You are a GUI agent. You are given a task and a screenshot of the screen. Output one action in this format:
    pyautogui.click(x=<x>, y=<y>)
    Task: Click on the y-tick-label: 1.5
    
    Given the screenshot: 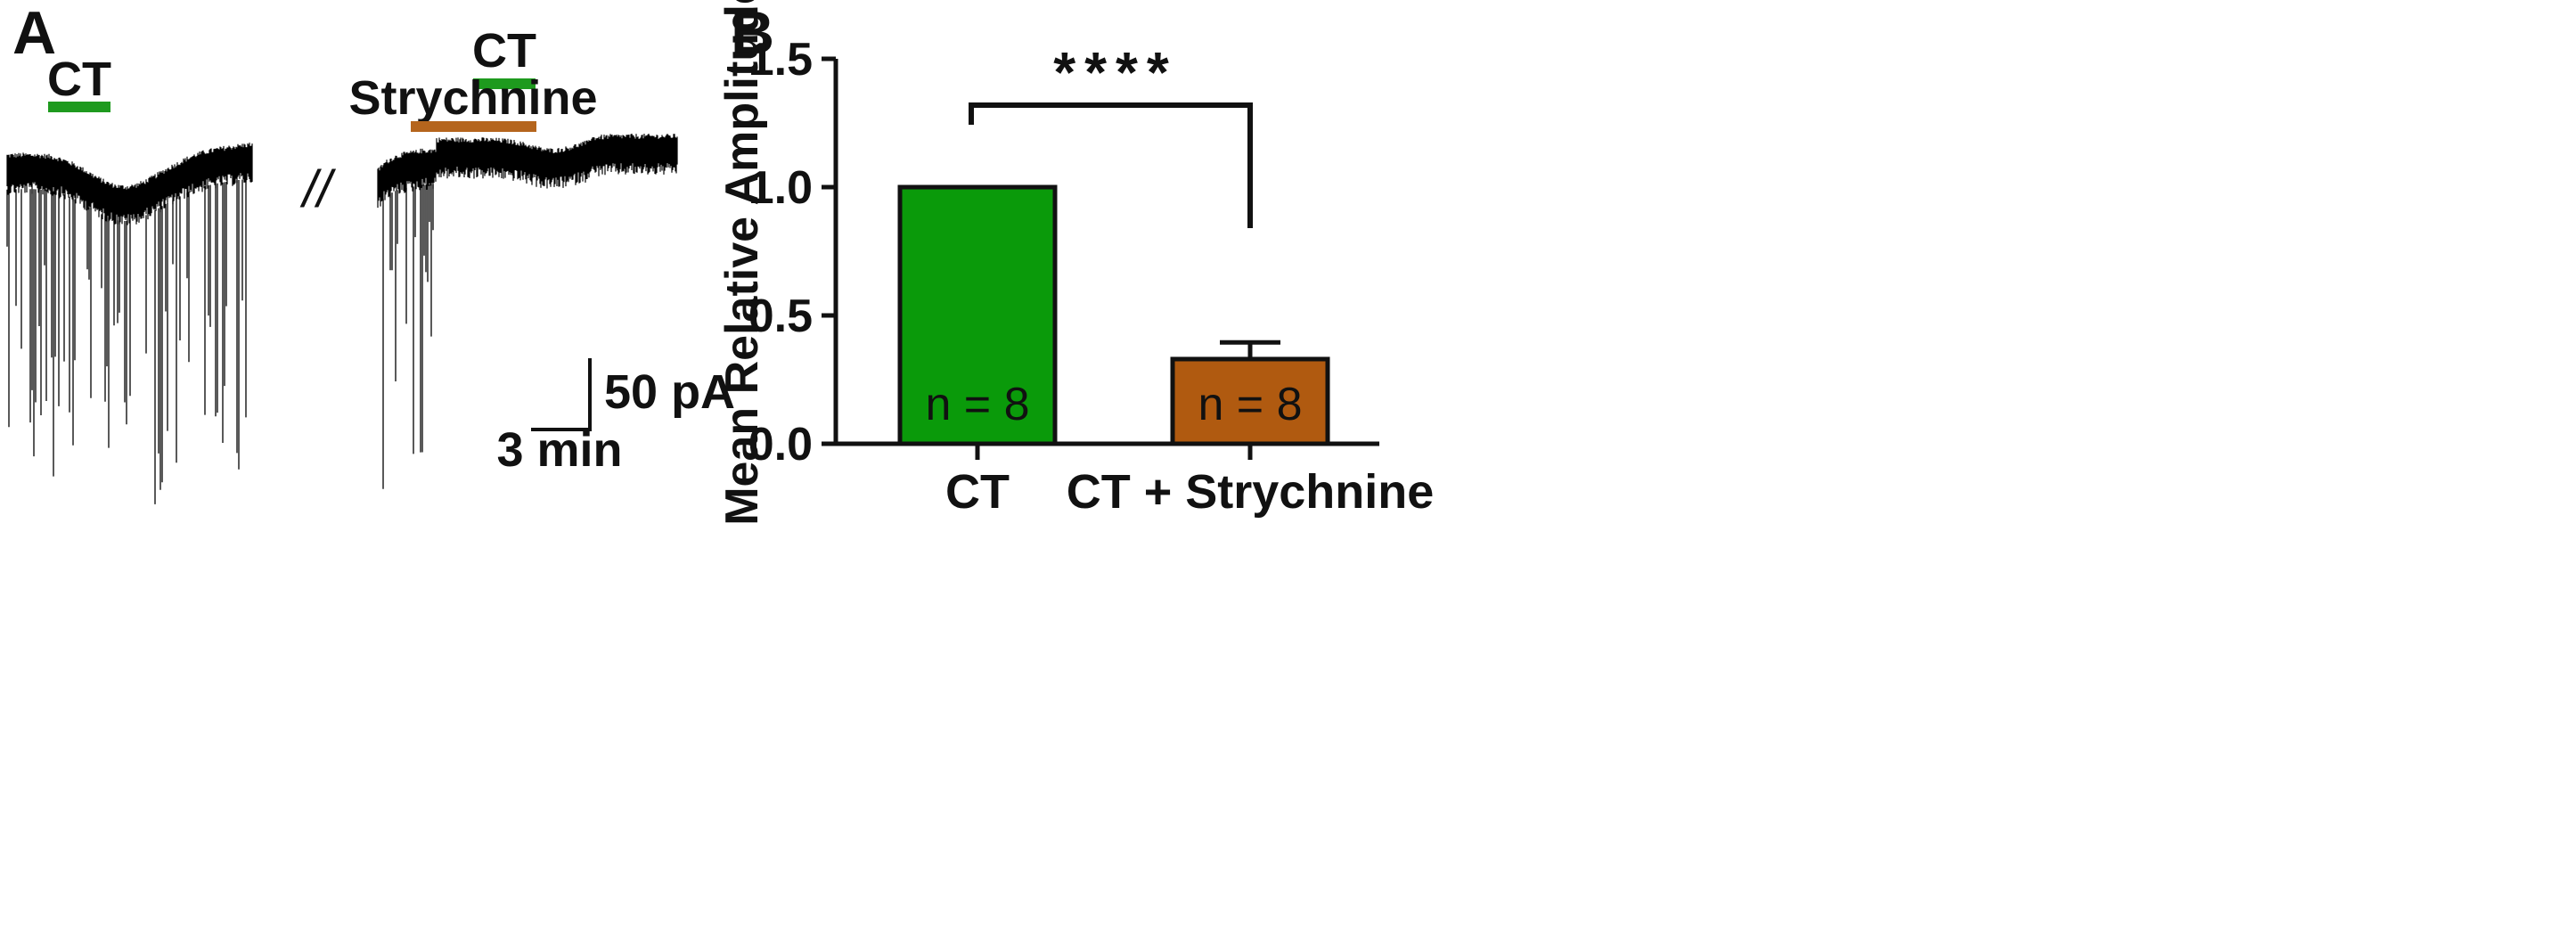 What is the action you would take?
    pyautogui.click(x=780, y=60)
    